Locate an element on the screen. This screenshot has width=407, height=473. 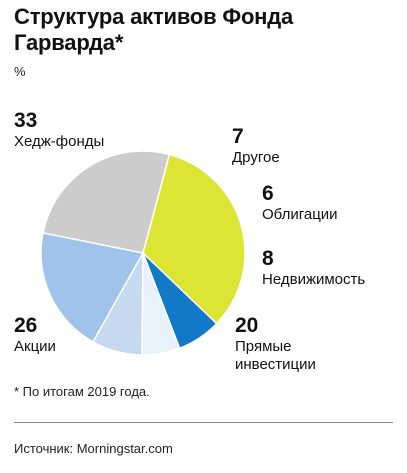
footnote: * По итогам 2019 года. is located at coordinates (82, 391).